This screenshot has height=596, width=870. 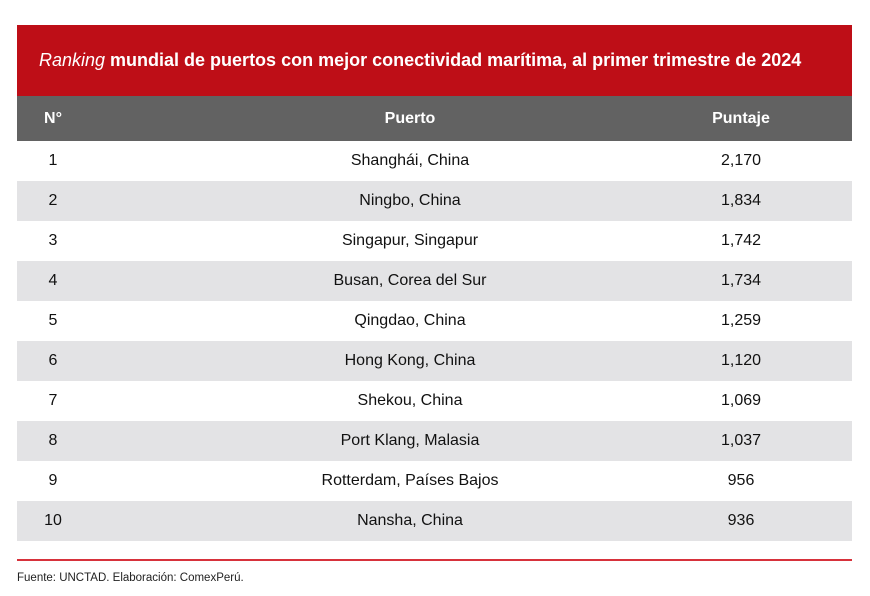 What do you see at coordinates (410, 160) in the screenshot?
I see `port-cell: Shanghái, China` at bounding box center [410, 160].